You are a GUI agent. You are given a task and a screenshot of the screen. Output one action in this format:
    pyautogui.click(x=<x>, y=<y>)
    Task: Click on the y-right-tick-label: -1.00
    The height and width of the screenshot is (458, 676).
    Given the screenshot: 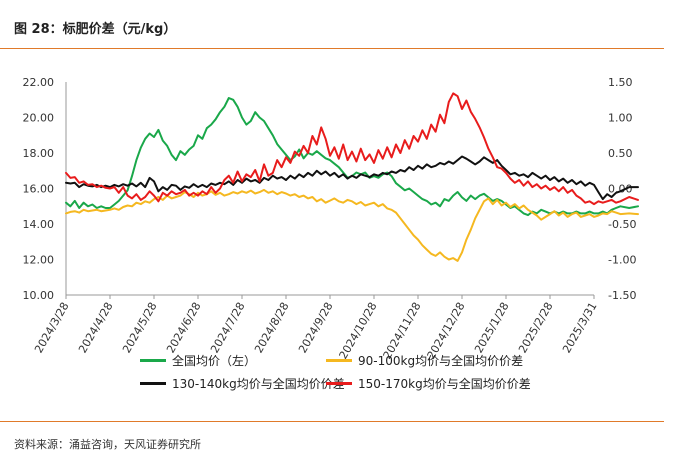 What is the action you would take?
    pyautogui.click(x=622, y=260)
    